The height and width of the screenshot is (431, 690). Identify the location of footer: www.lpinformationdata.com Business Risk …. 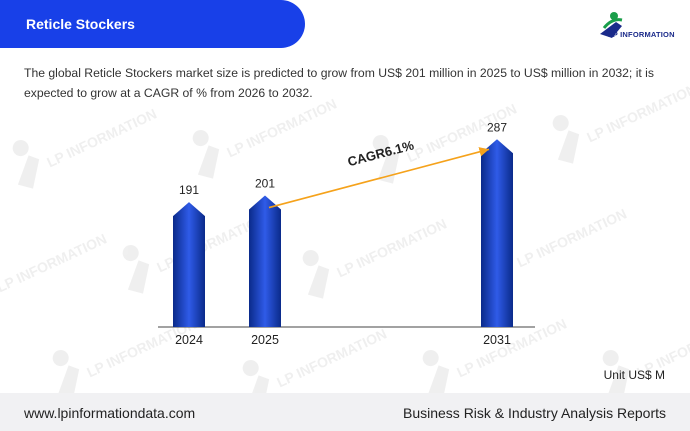
(345, 412).